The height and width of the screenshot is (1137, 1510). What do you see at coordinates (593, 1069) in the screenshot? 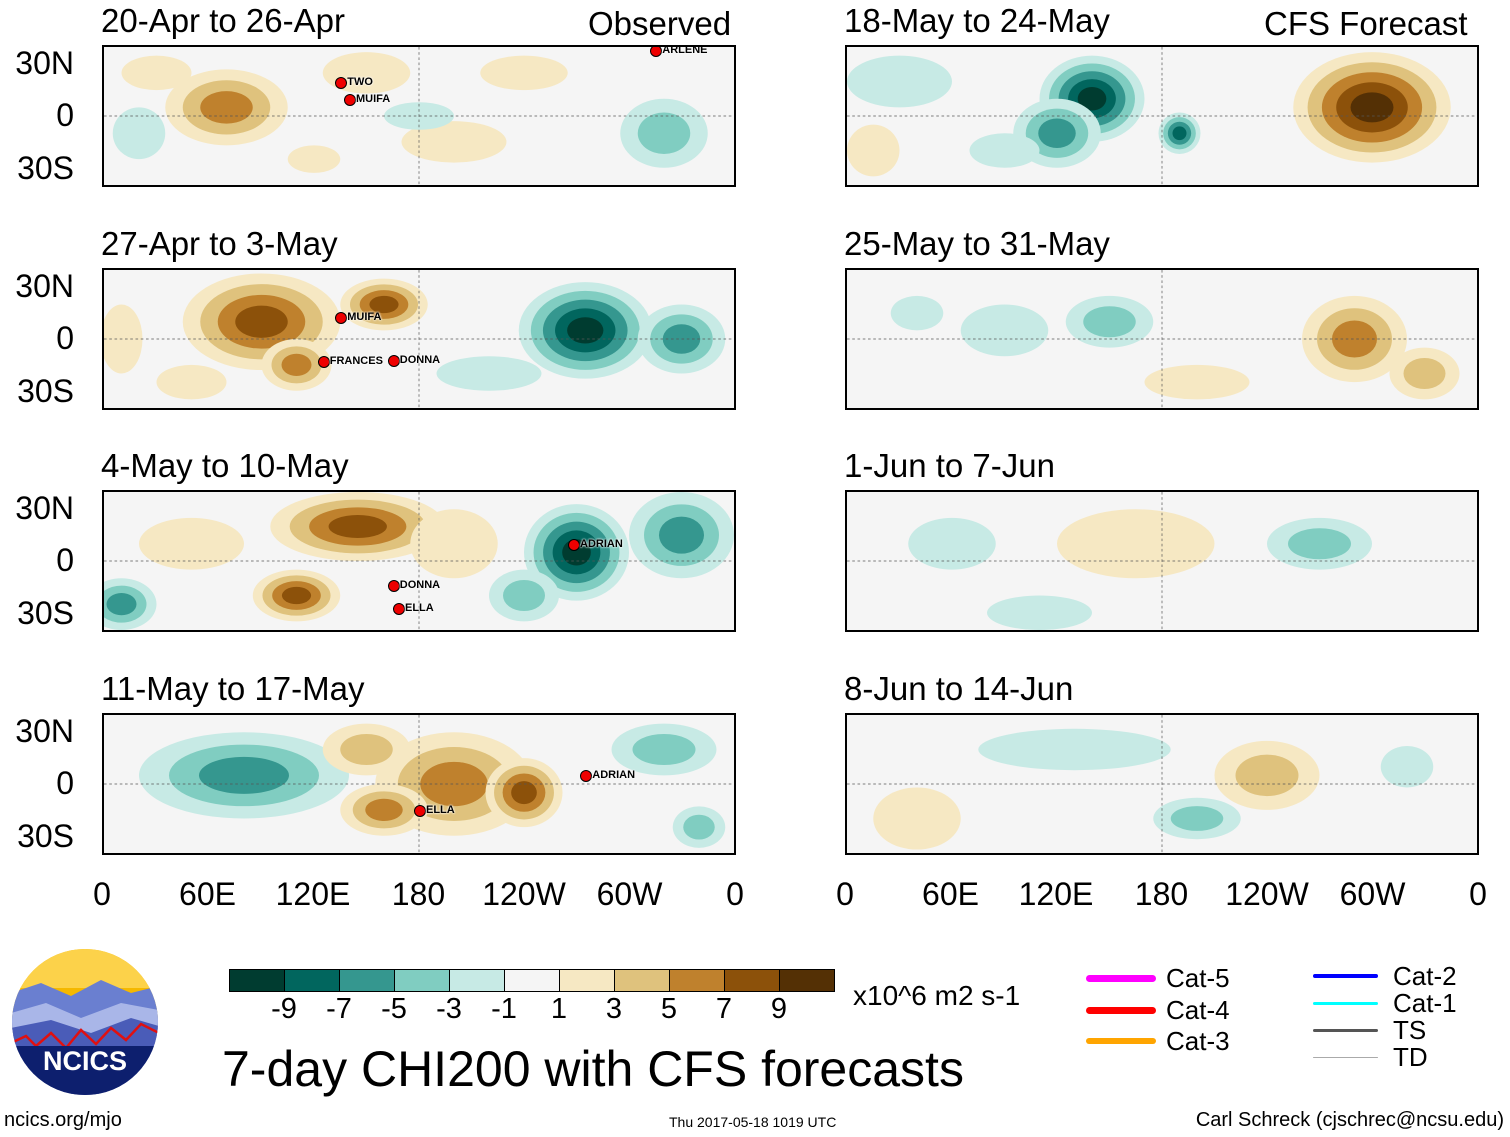
I see `main-title: 7-day CHI200 with CFS forecasts` at bounding box center [593, 1069].